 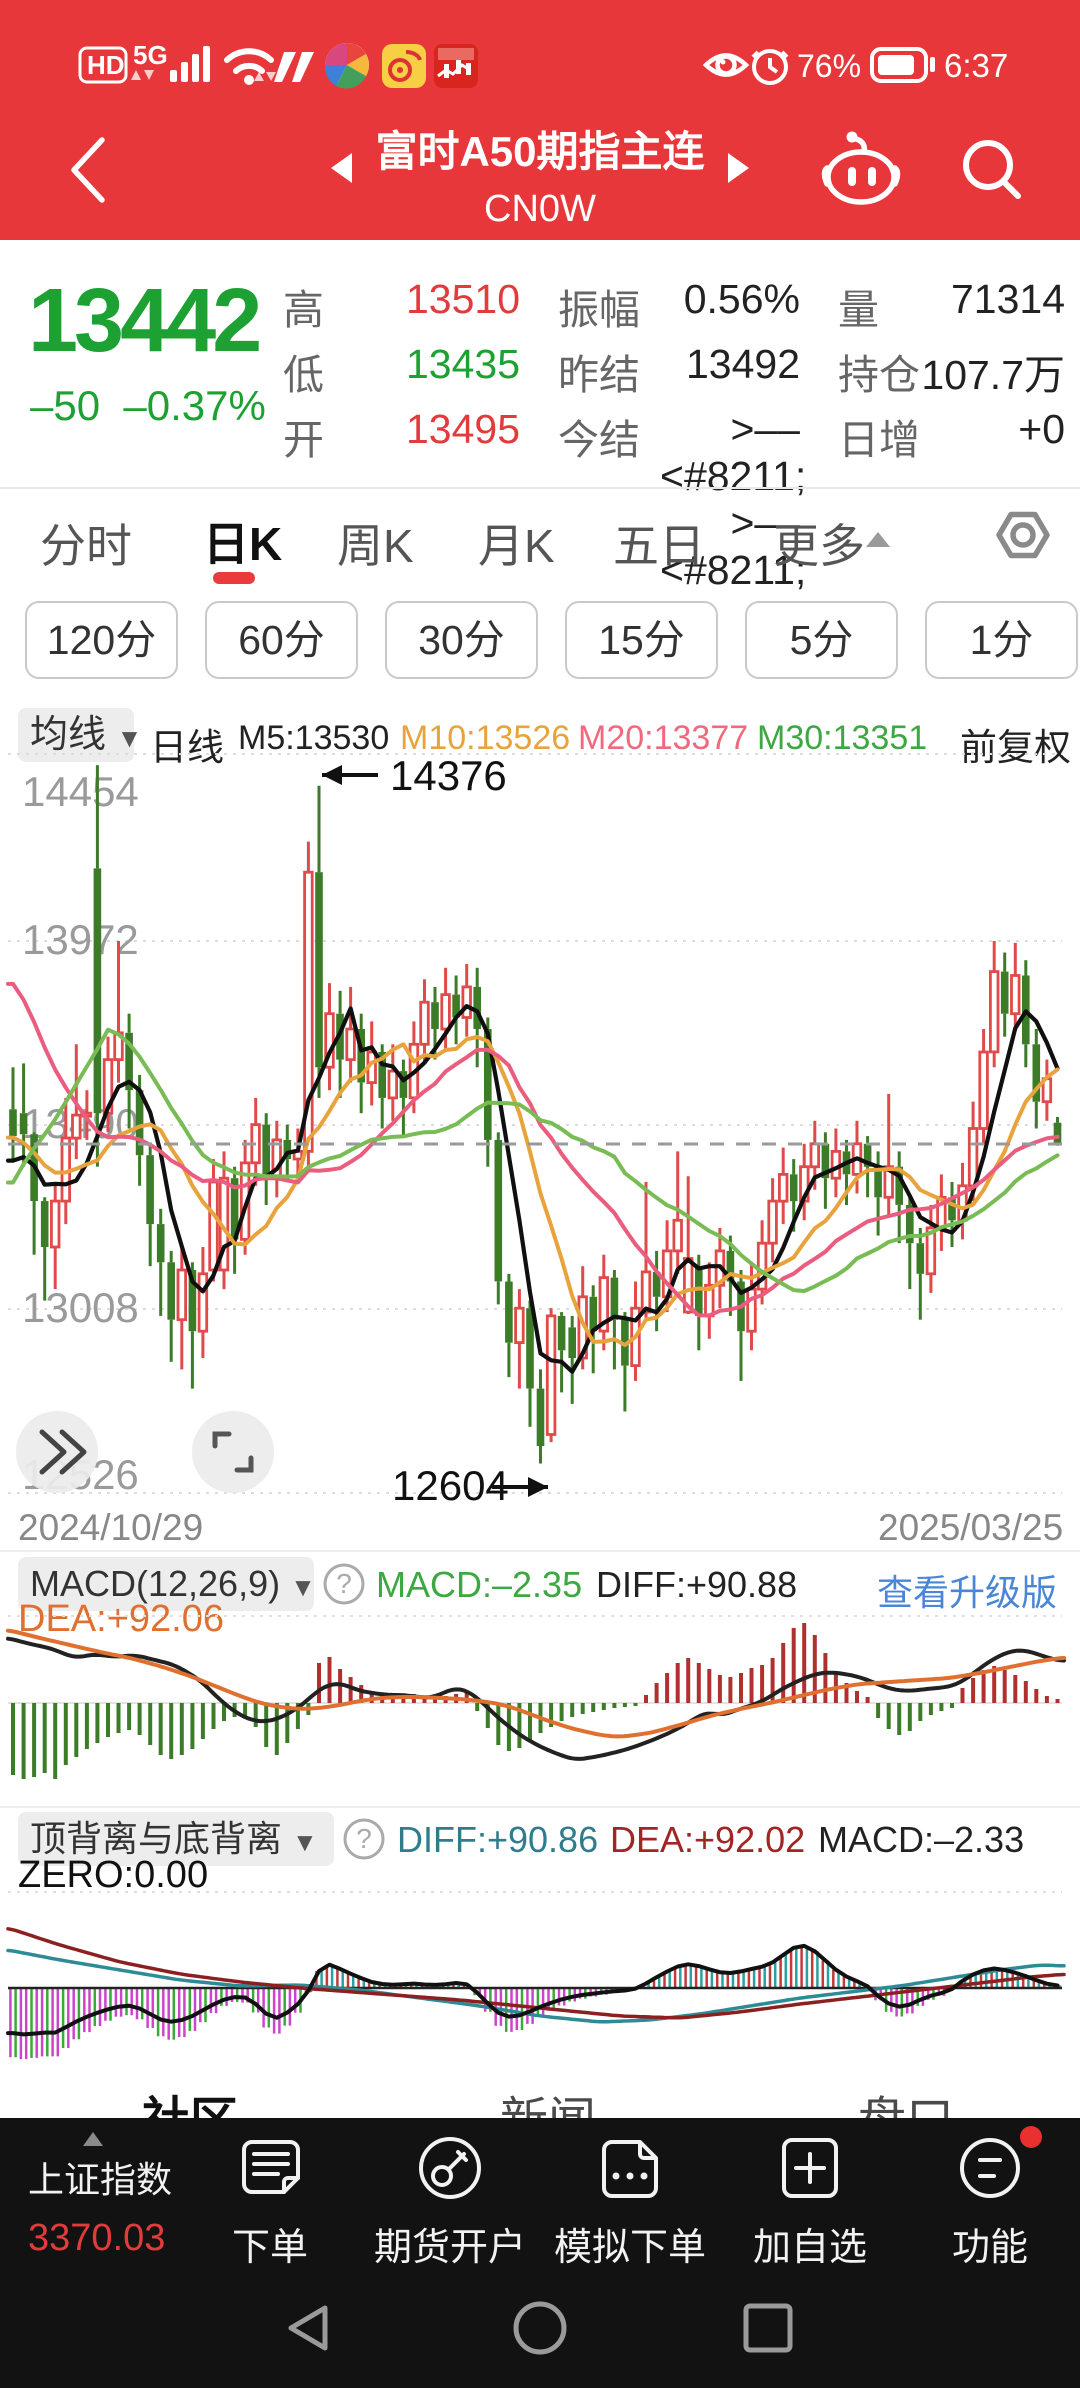 What do you see at coordinates (100, 2179) in the screenshot?
I see `svg-text: 上证指数` at bounding box center [100, 2179].